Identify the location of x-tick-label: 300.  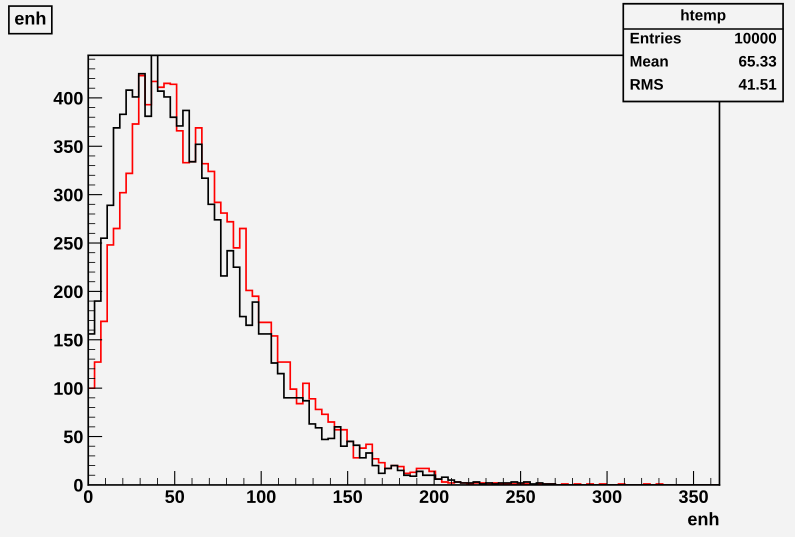
(607, 497).